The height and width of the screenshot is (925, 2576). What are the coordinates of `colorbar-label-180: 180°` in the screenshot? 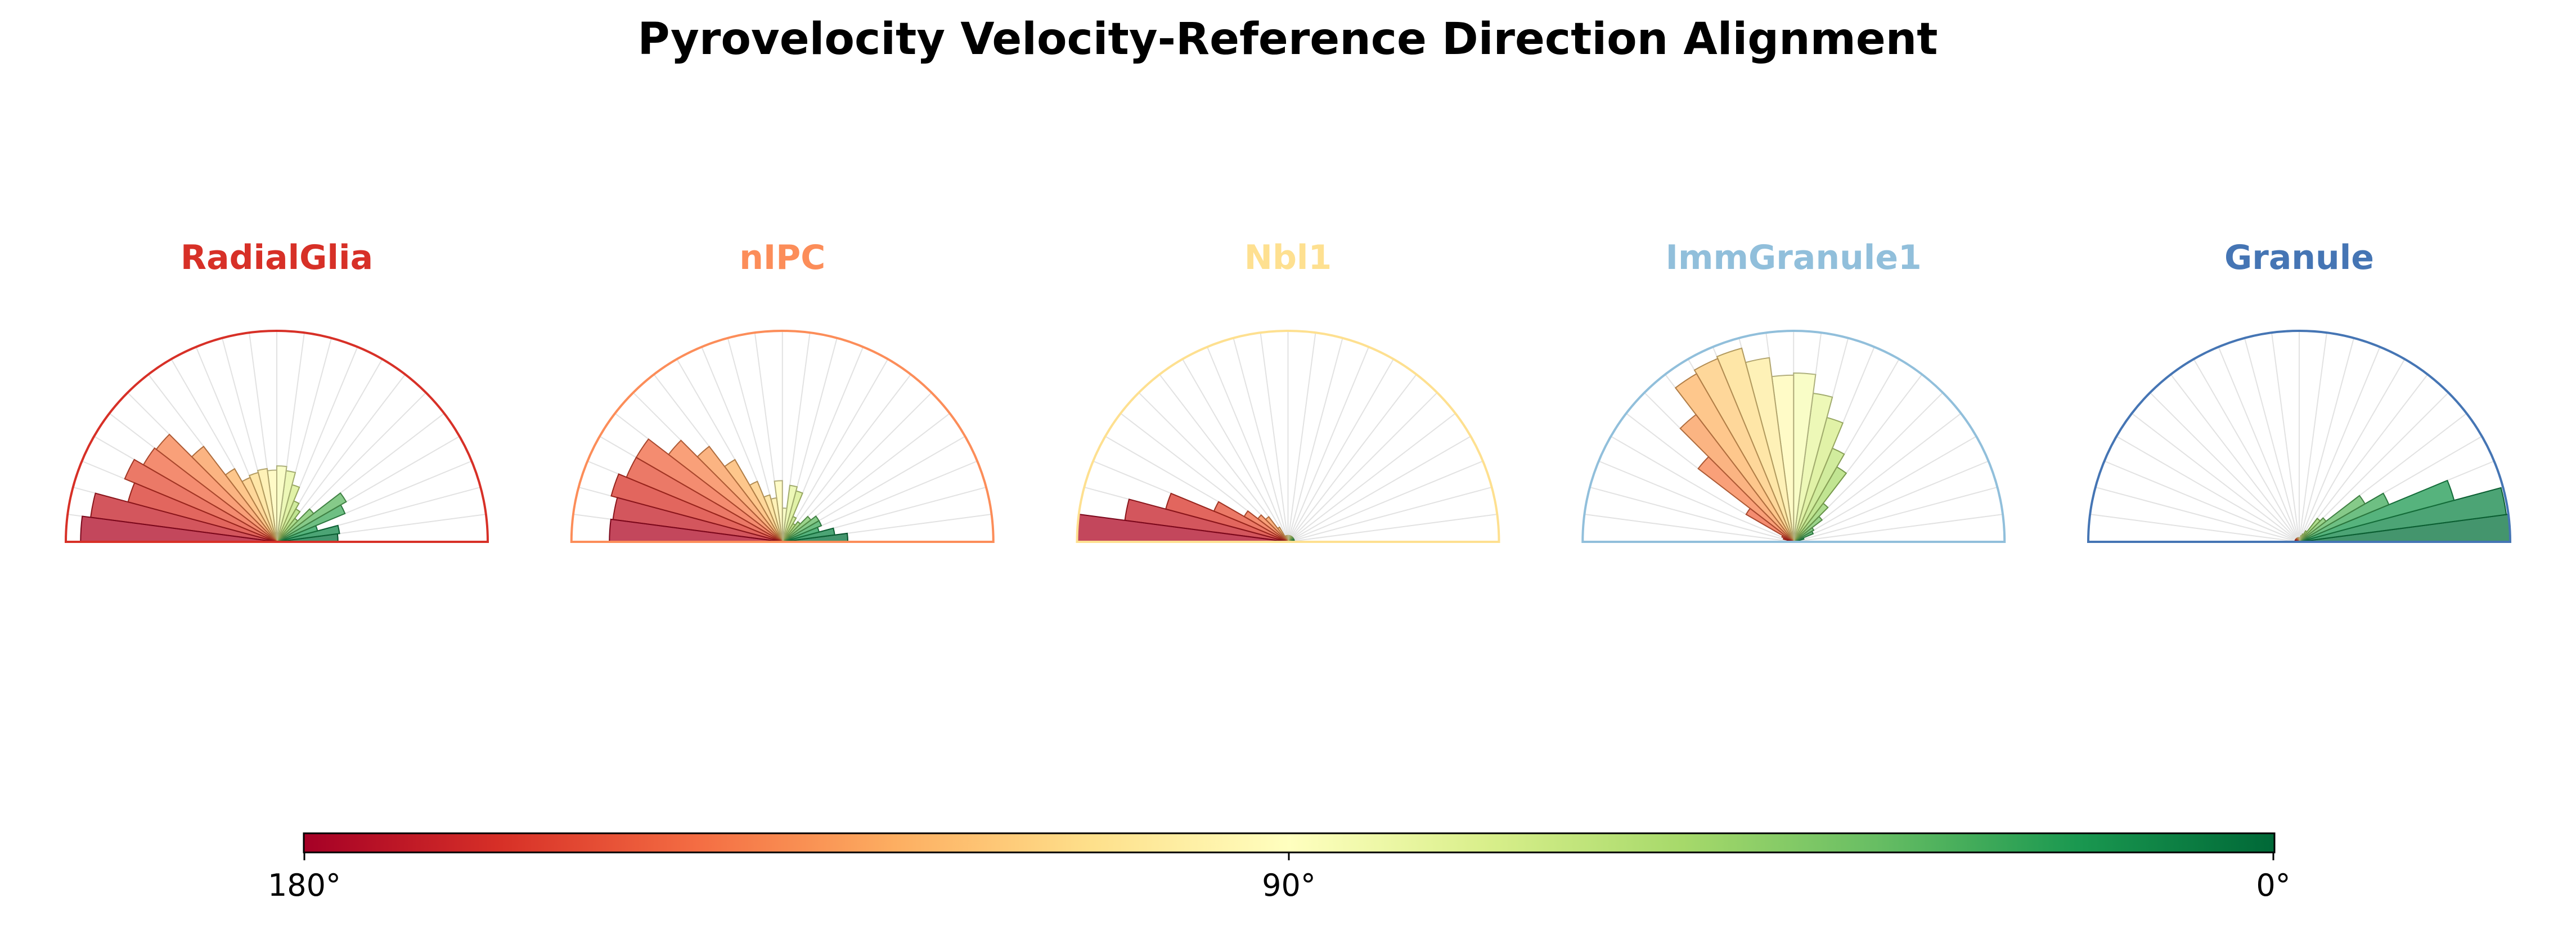 It's located at (304, 886).